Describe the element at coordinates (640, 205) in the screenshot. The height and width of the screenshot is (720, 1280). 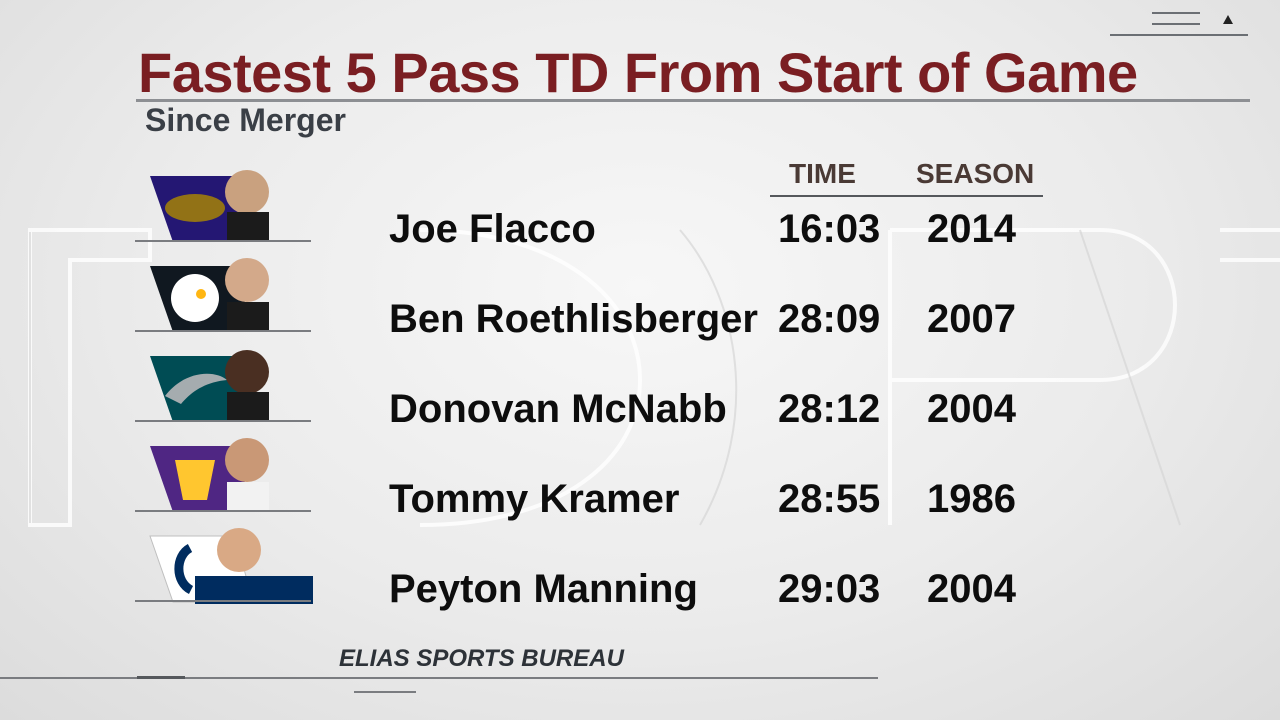
I see `table-row: Joe Flacco 16:03 2014` at that location.